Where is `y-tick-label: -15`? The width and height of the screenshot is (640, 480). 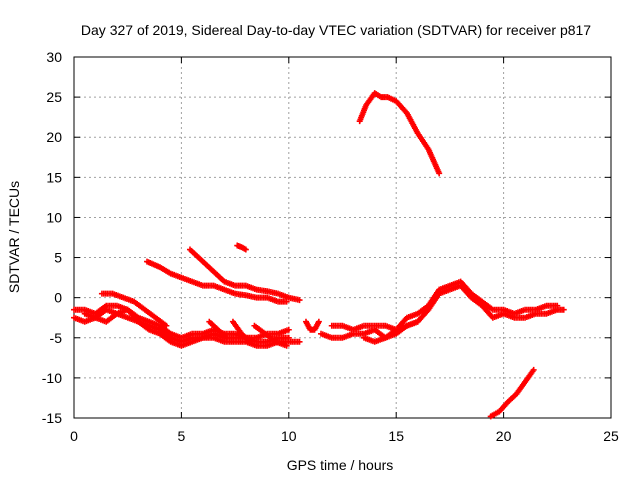
y-tick-label: -15 is located at coordinates (52, 418).